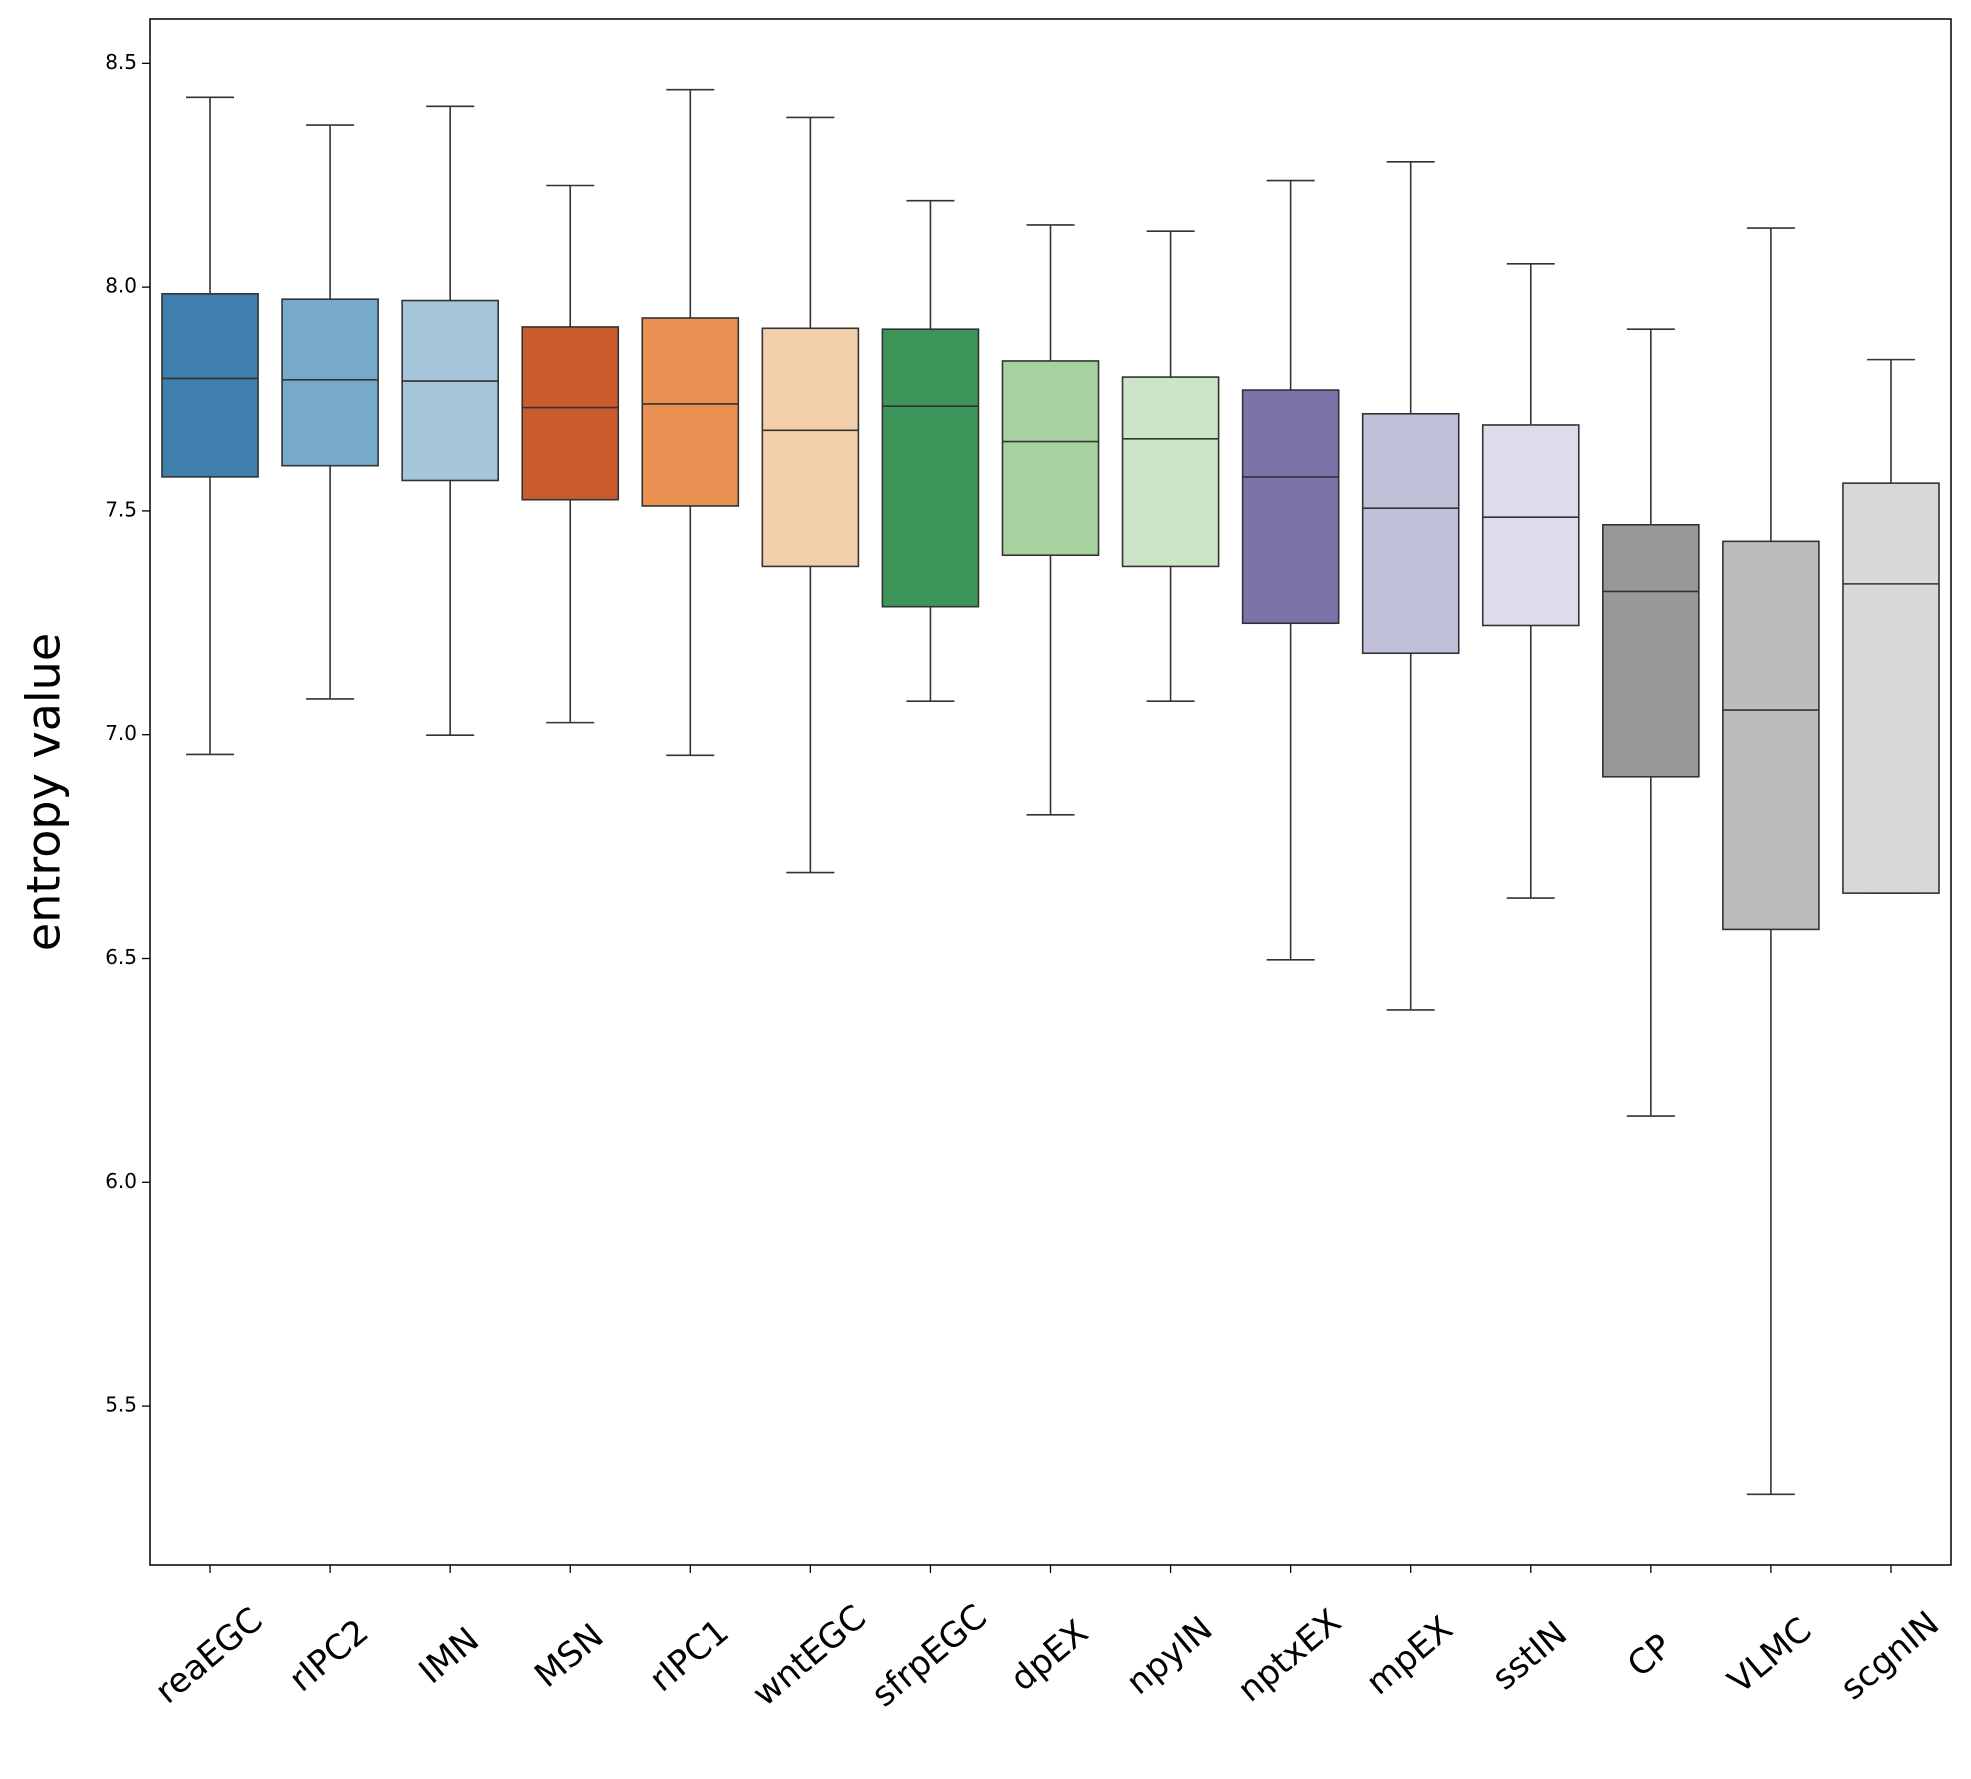  Describe the element at coordinates (121, 509) in the screenshot. I see `y-tick-label: 7.5` at that location.